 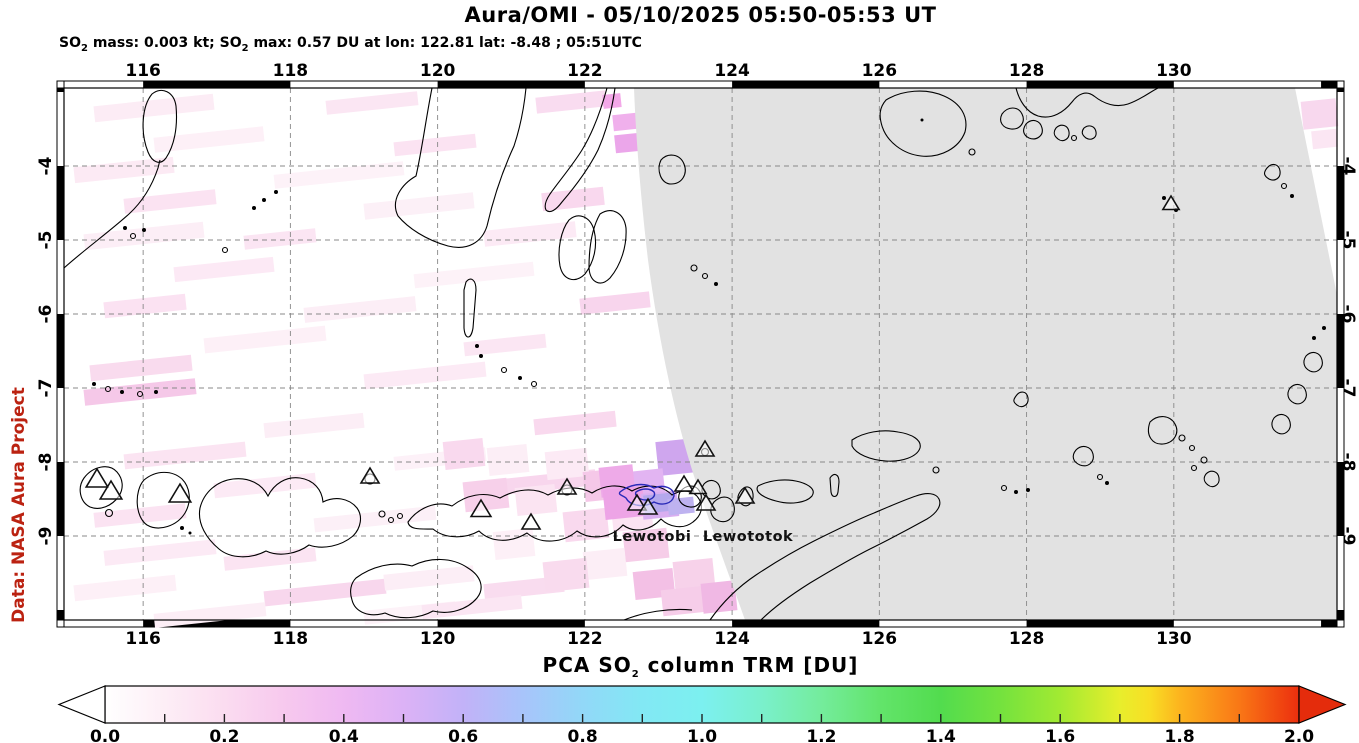 What do you see at coordinates (143, 639) in the screenshot?
I see `lon-tick-label: 116` at bounding box center [143, 639].